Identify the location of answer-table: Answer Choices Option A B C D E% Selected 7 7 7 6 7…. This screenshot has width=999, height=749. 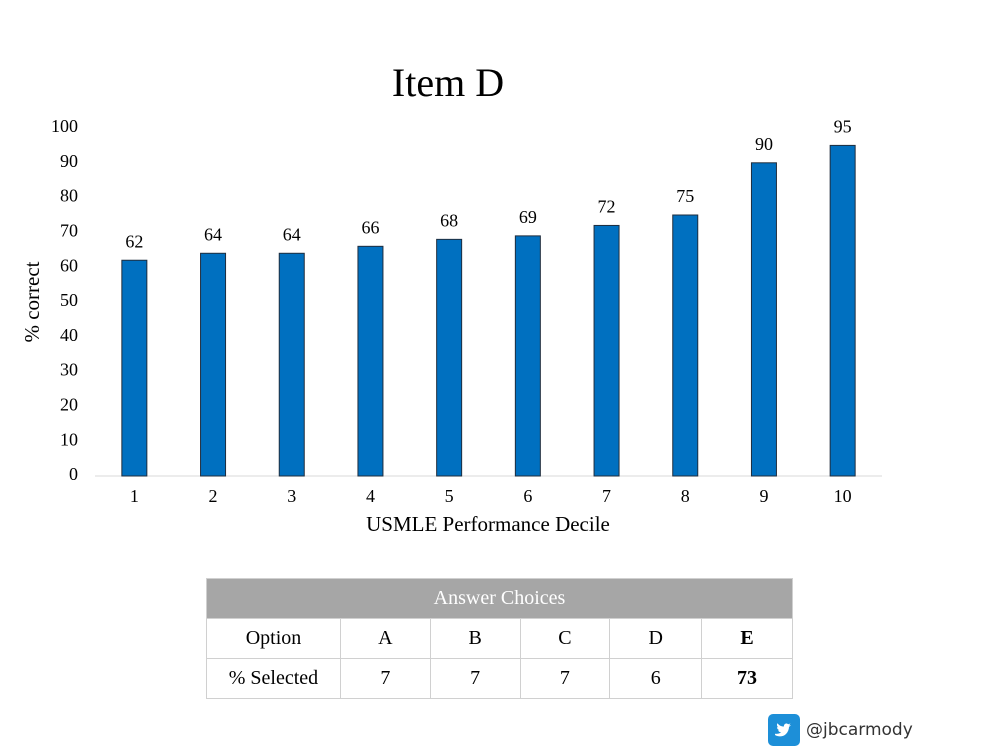
(499, 638).